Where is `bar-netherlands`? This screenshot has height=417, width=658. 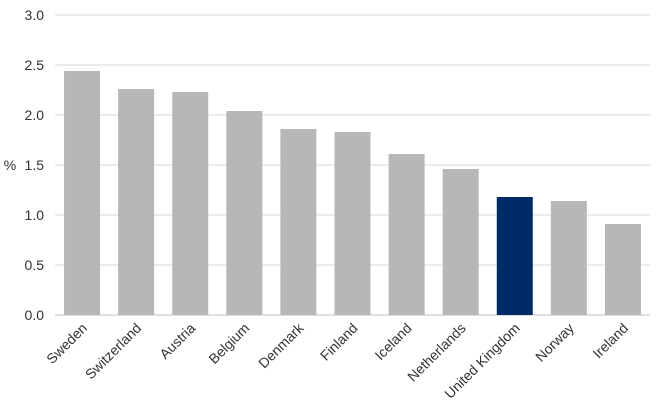
bar-netherlands is located at coordinates (460, 242).